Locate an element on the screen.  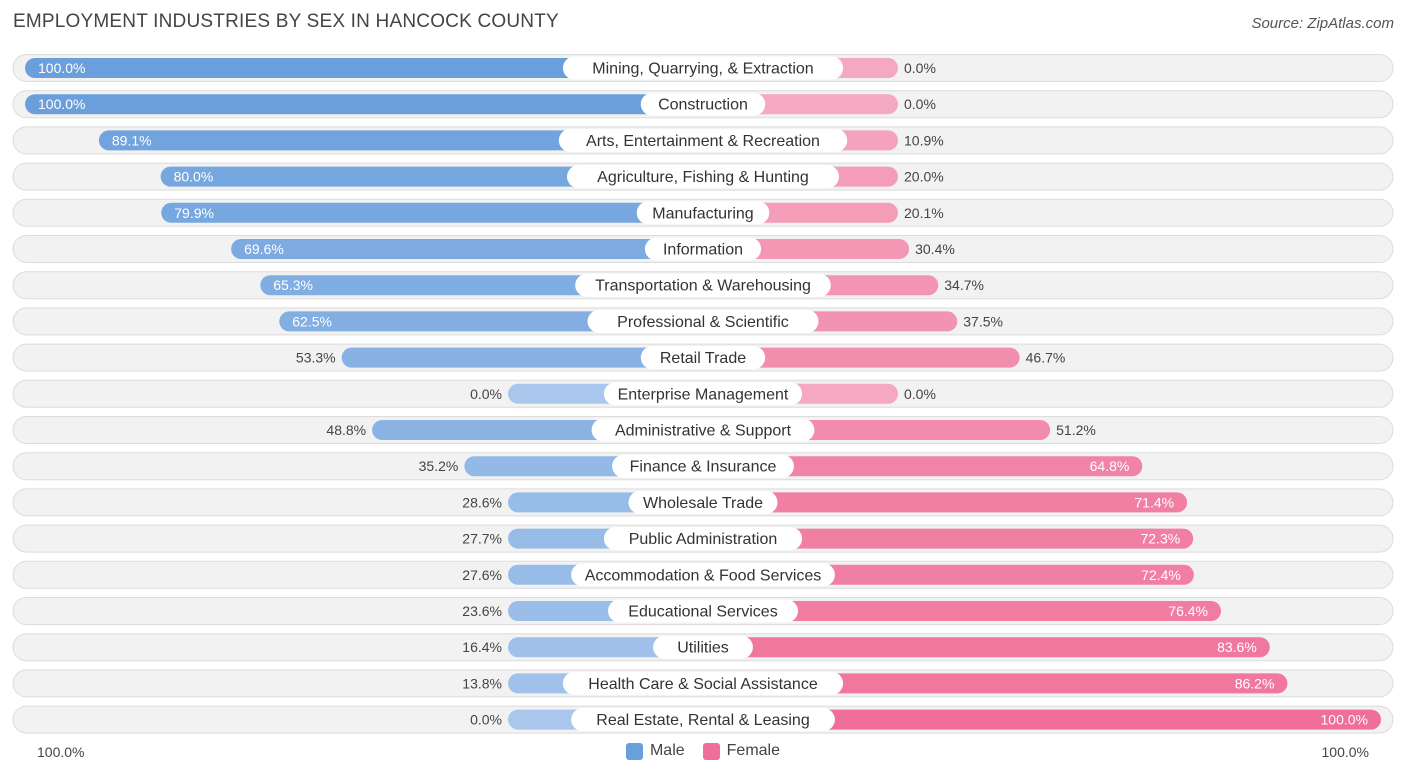
category-label: Transportation & Warehousing is located at coordinates (703, 286).